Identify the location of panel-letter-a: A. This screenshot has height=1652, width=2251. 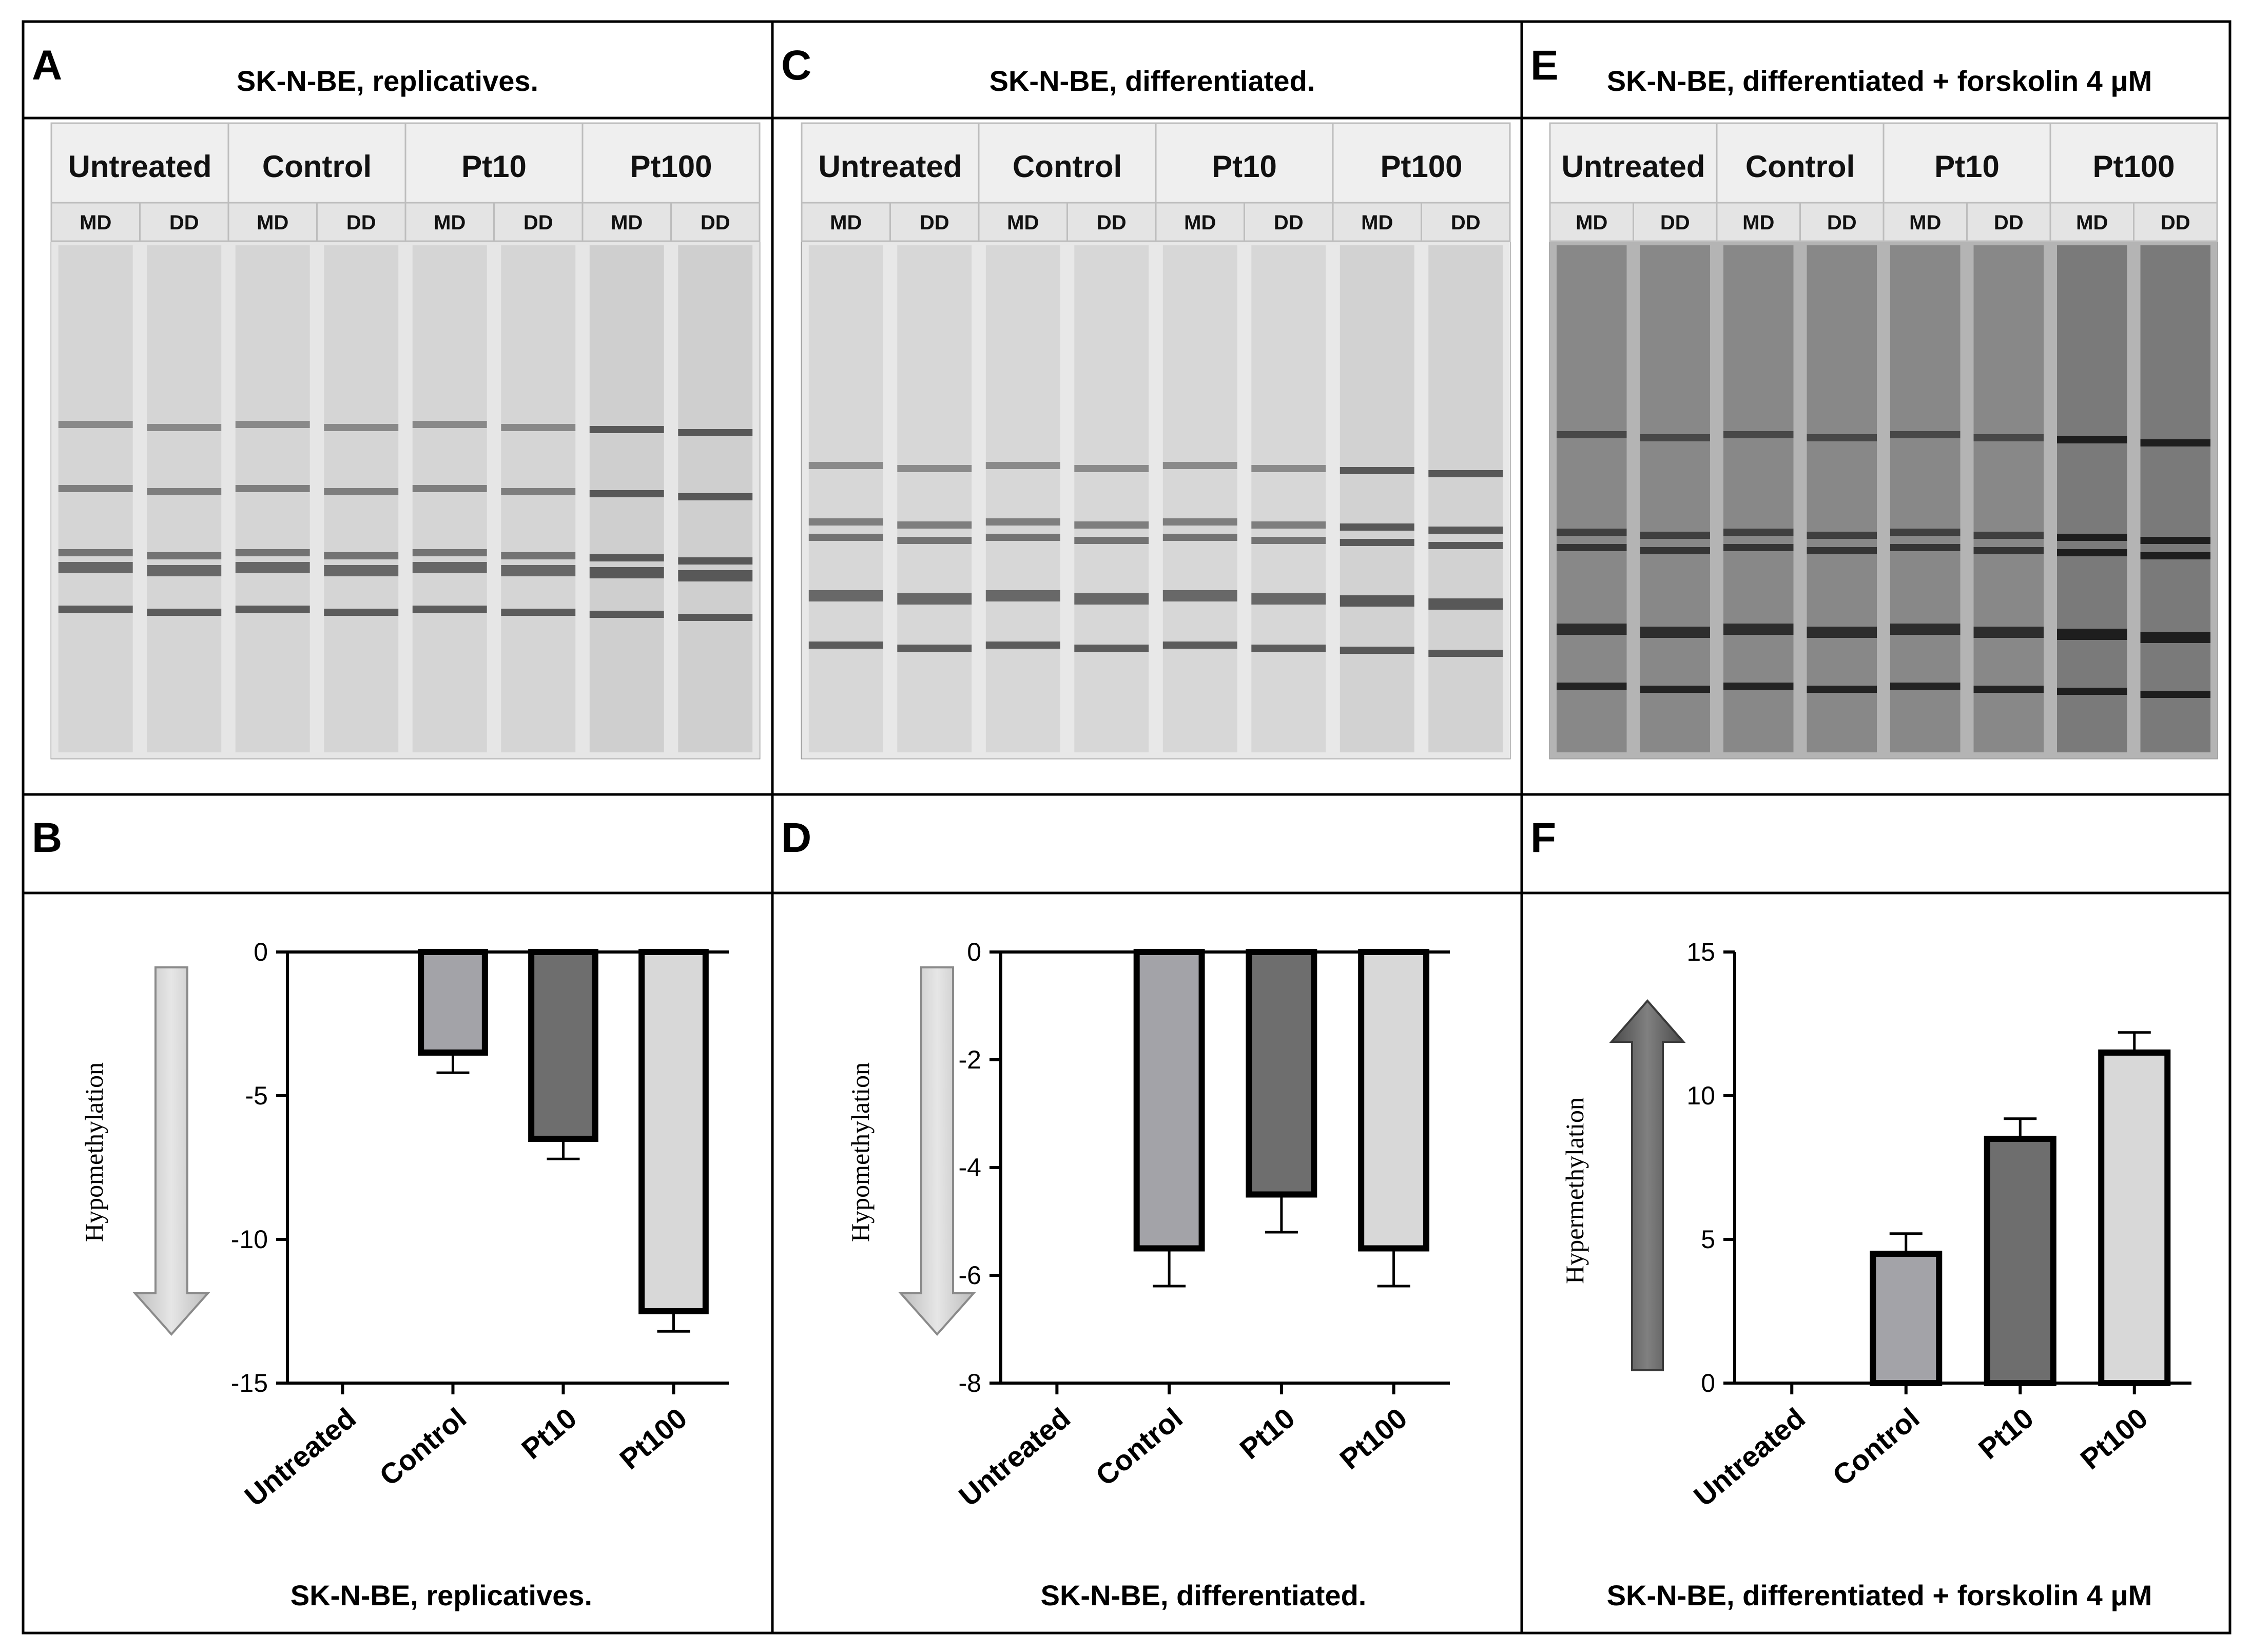
(47, 65).